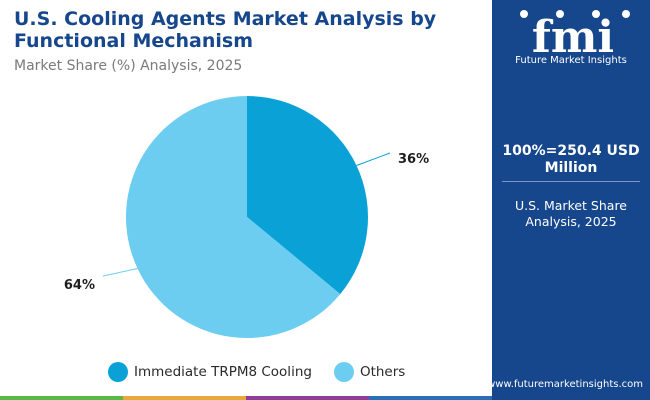 This screenshot has width=650, height=400. I want to click on legend-swatch-trpm8, so click(118, 372).